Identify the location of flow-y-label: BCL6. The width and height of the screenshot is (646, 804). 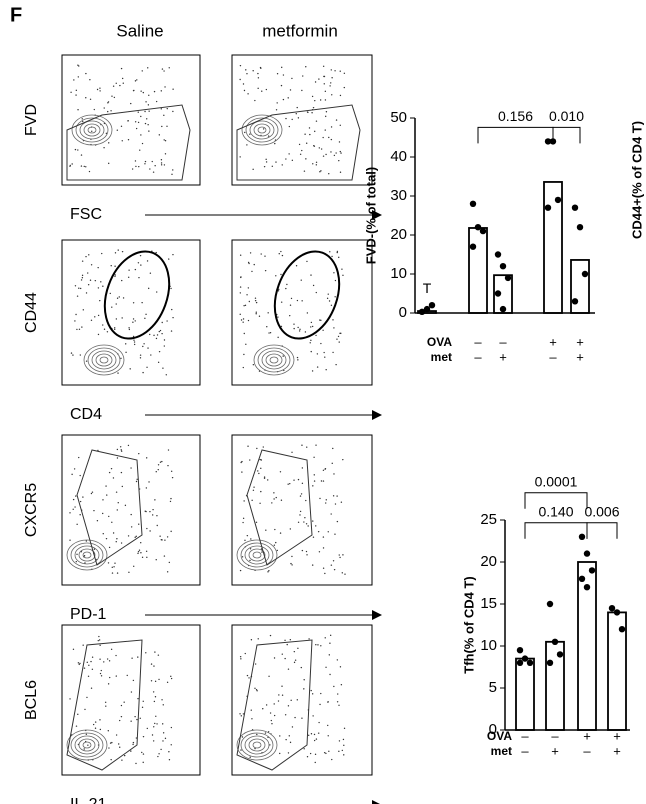
(31, 700).